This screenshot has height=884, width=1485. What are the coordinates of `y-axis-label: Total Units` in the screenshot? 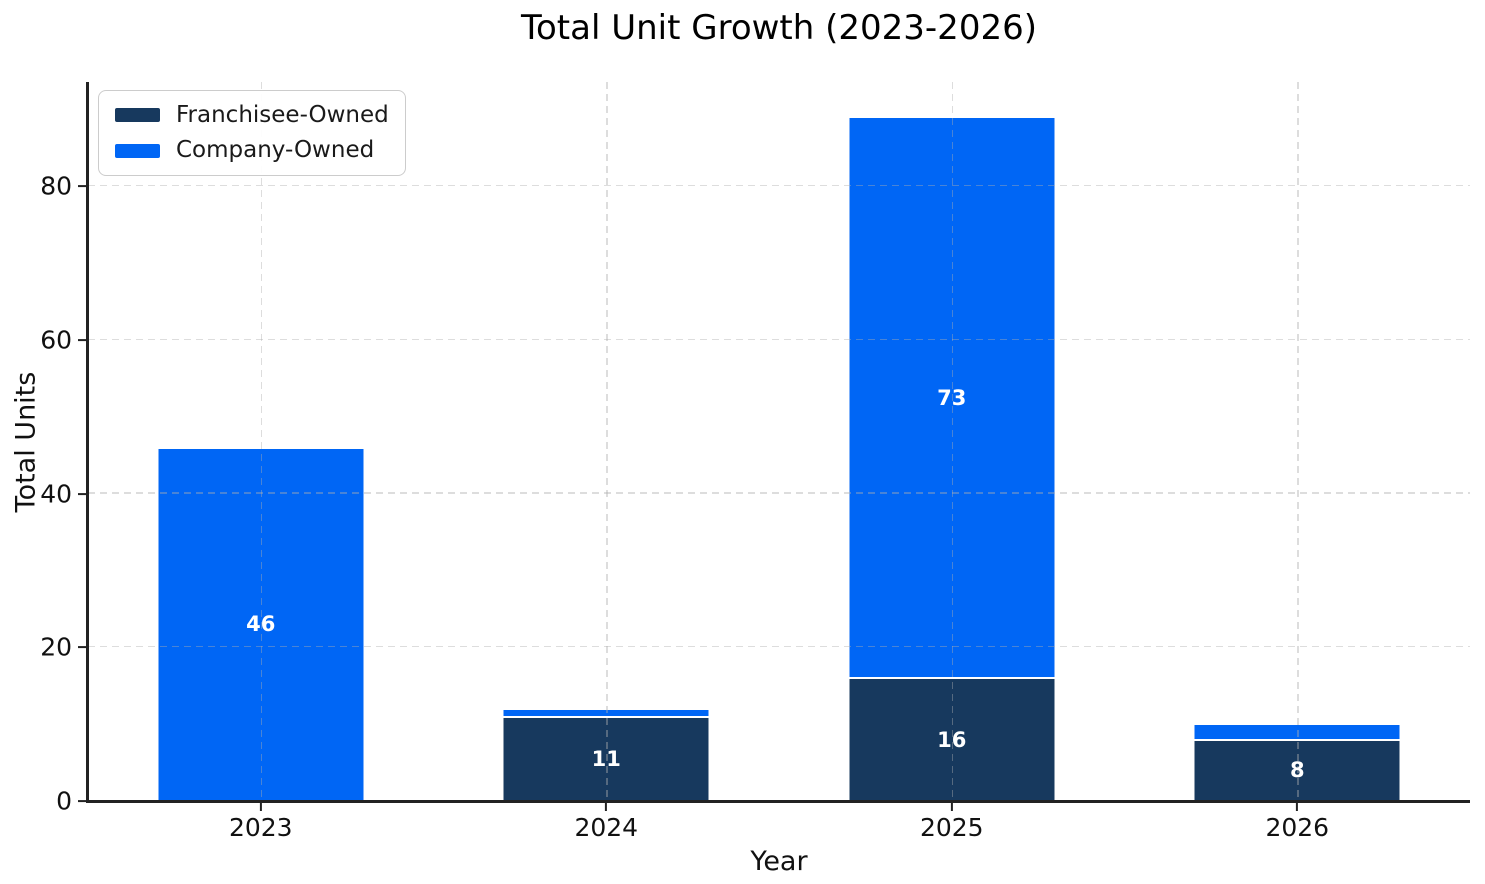 It's located at (26, 441).